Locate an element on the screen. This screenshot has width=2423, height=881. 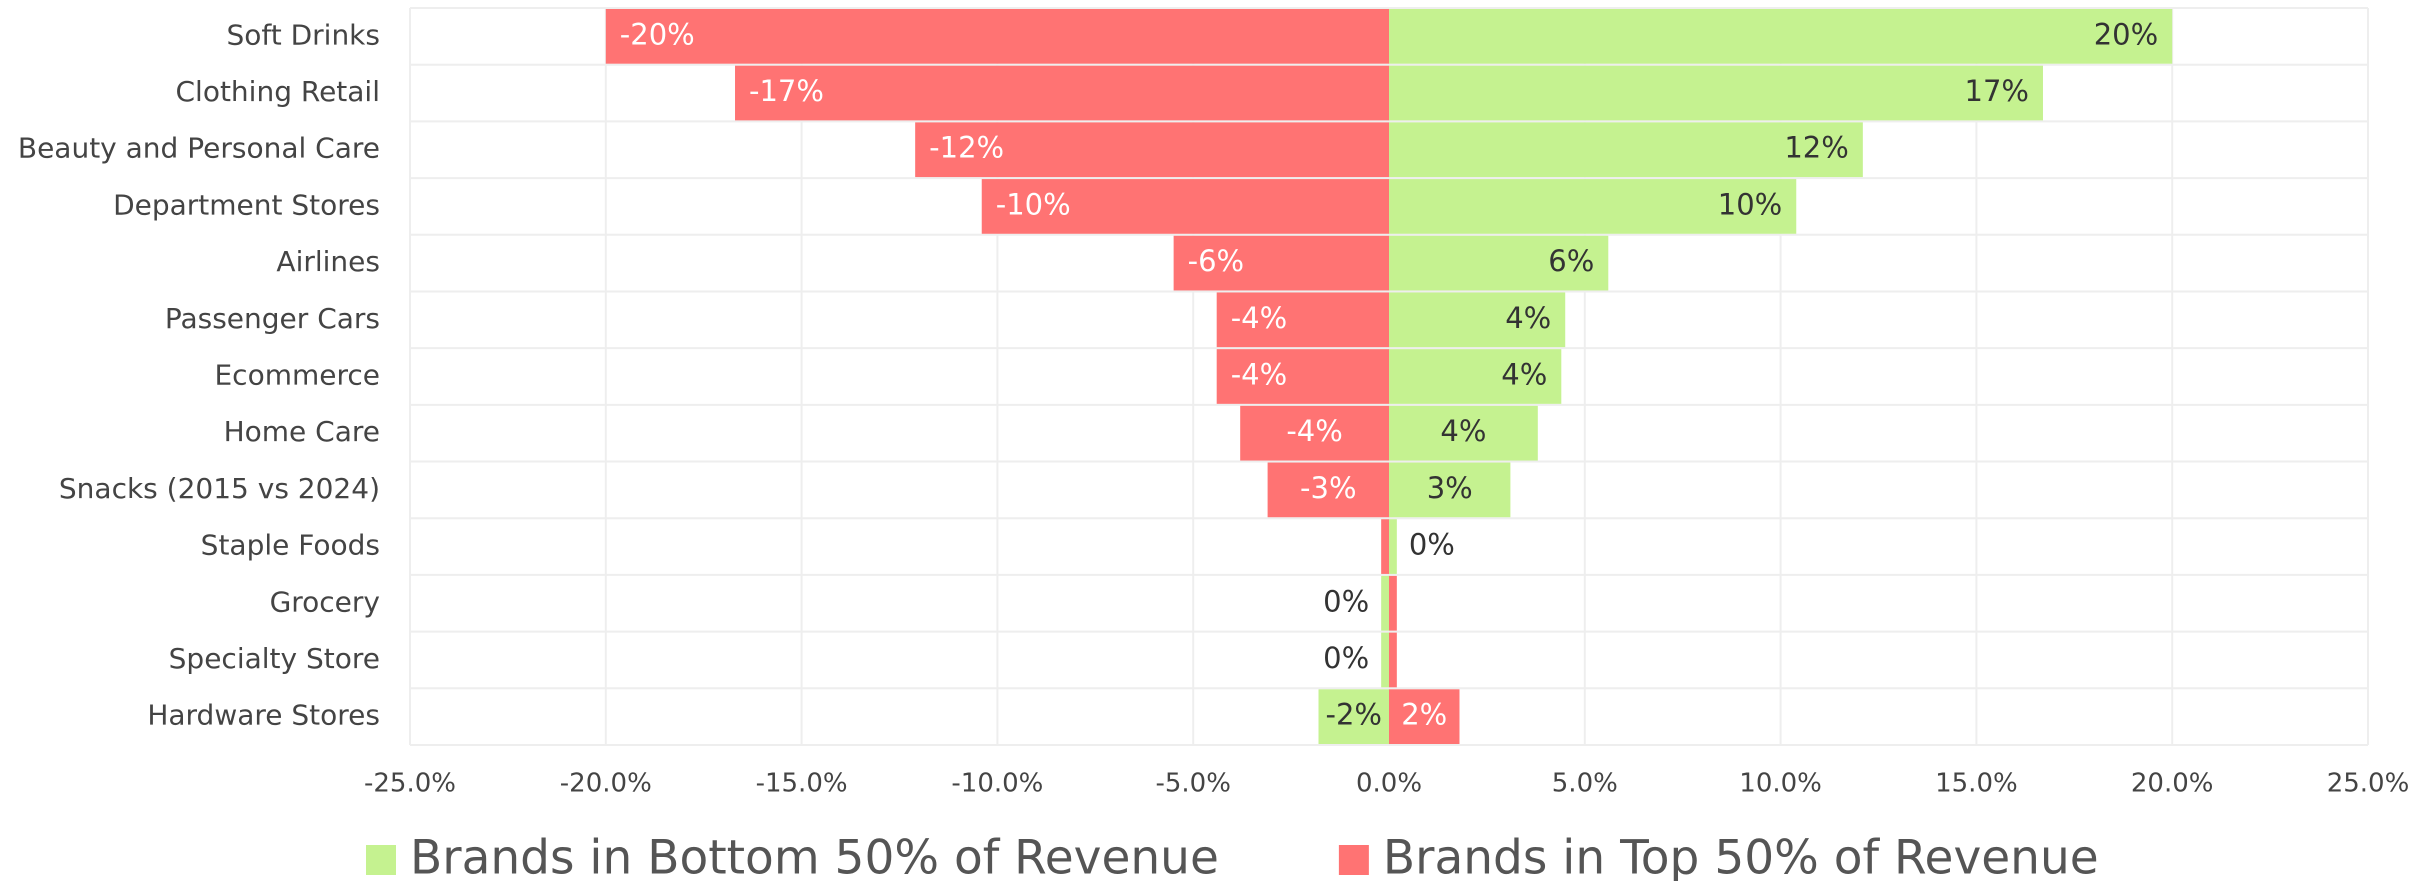
category-label: Department Stores is located at coordinates (246, 204).